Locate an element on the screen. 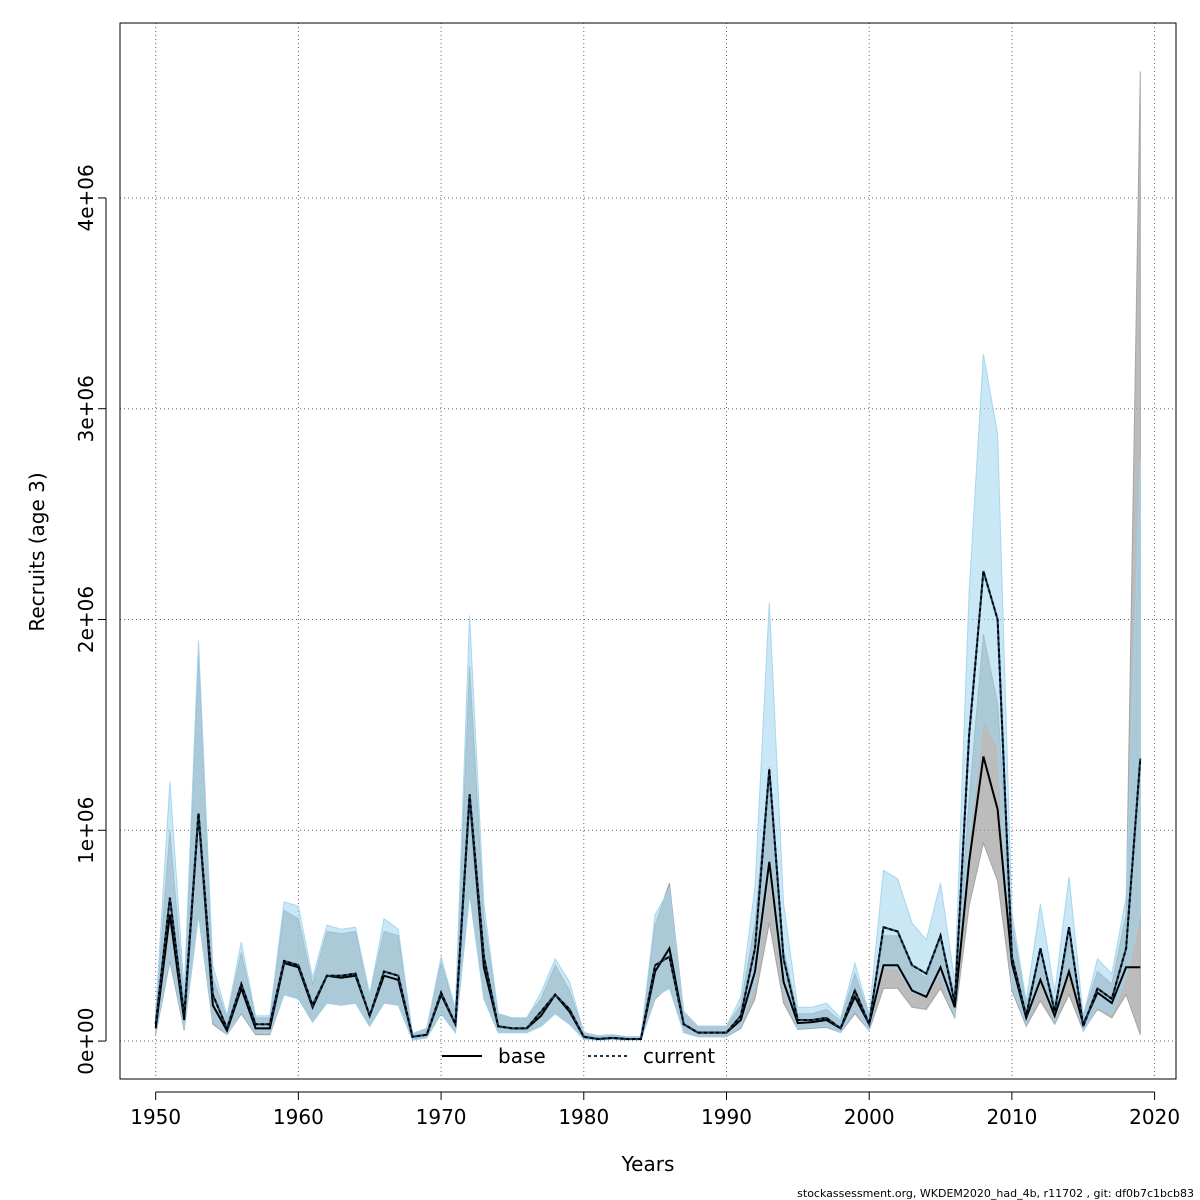 This screenshot has height=1200, width=1200. y-axis: 0e+00 1e+06 2e+06 3e+06 4e+06 is located at coordinates (90, 619).